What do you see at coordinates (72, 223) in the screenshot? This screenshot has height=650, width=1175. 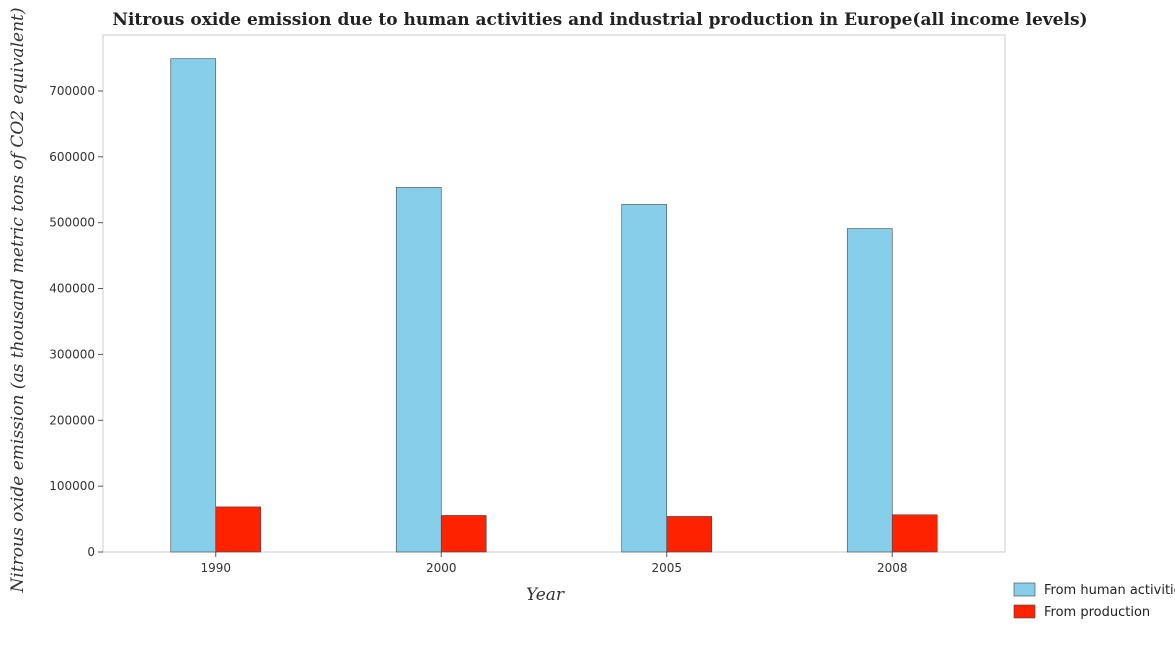 I see `y-tick-label: 500000` at bounding box center [72, 223].